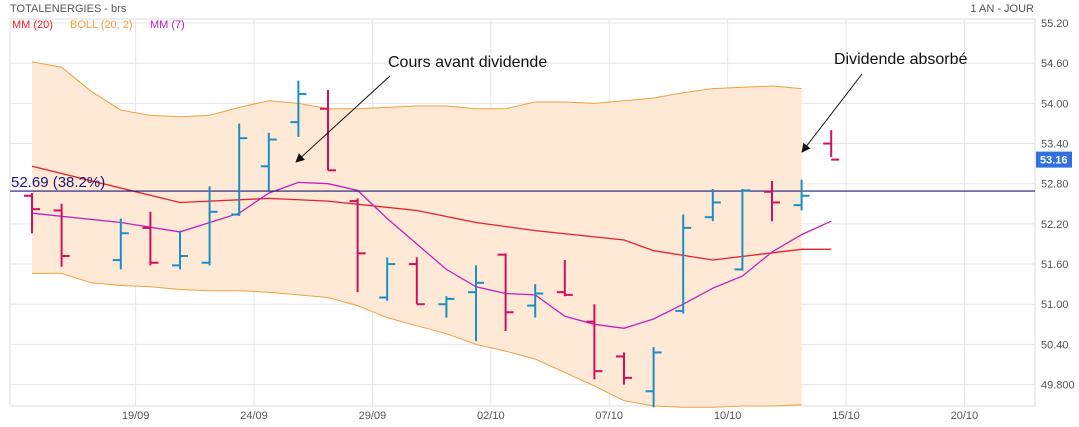 The height and width of the screenshot is (427, 1079). Describe the element at coordinates (467, 62) in the screenshot. I see `annotation-before-dividend: Cours avant dividende` at that location.